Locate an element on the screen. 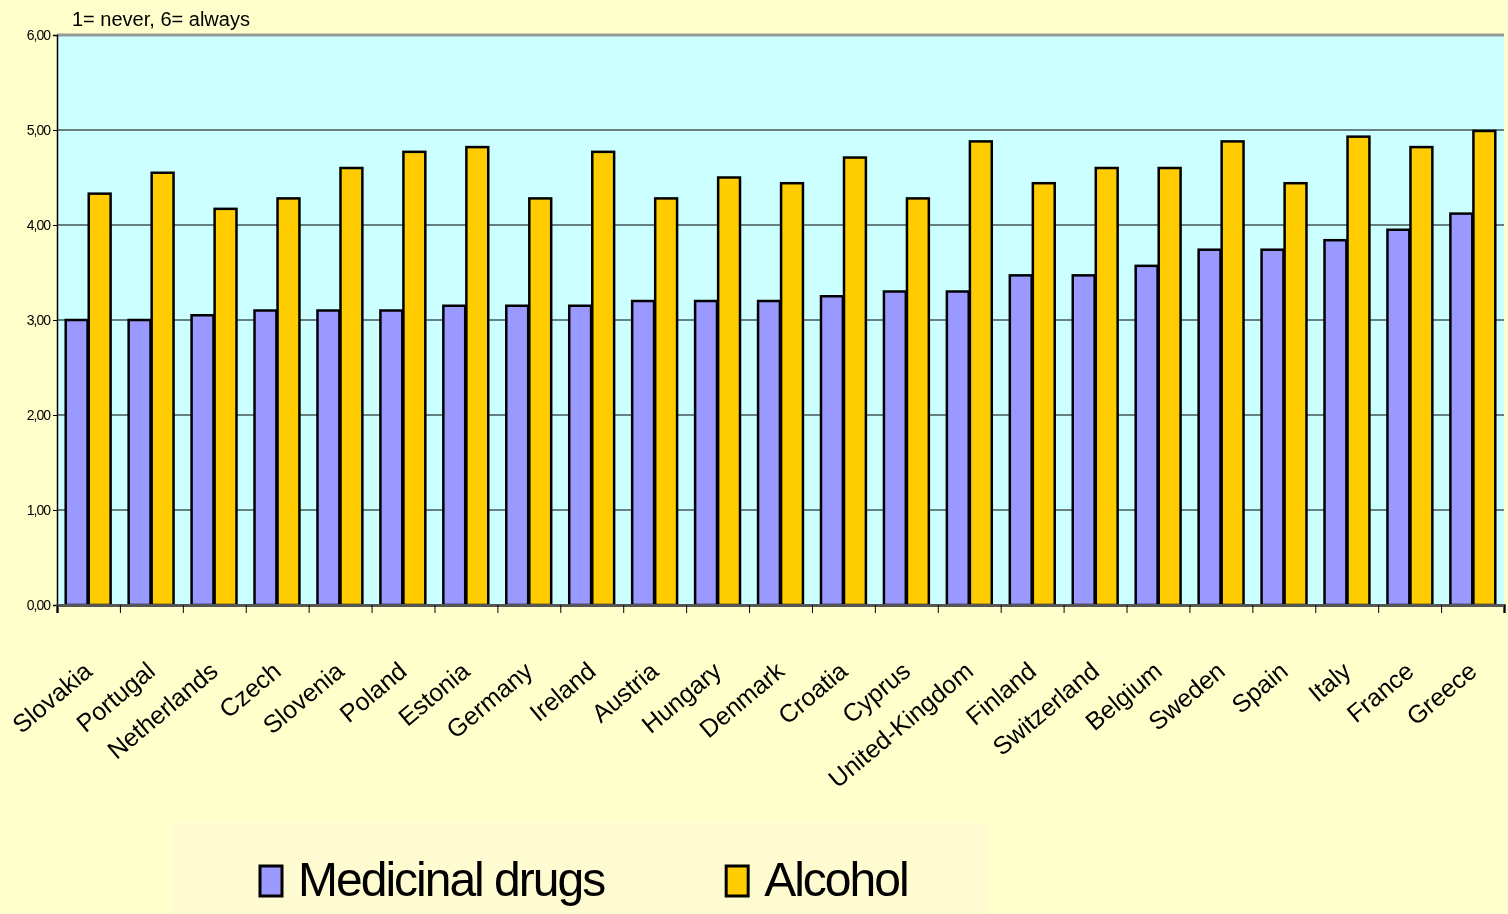 This screenshot has height=914, width=1508. y-tick-label: 5,00 is located at coordinates (39, 129).